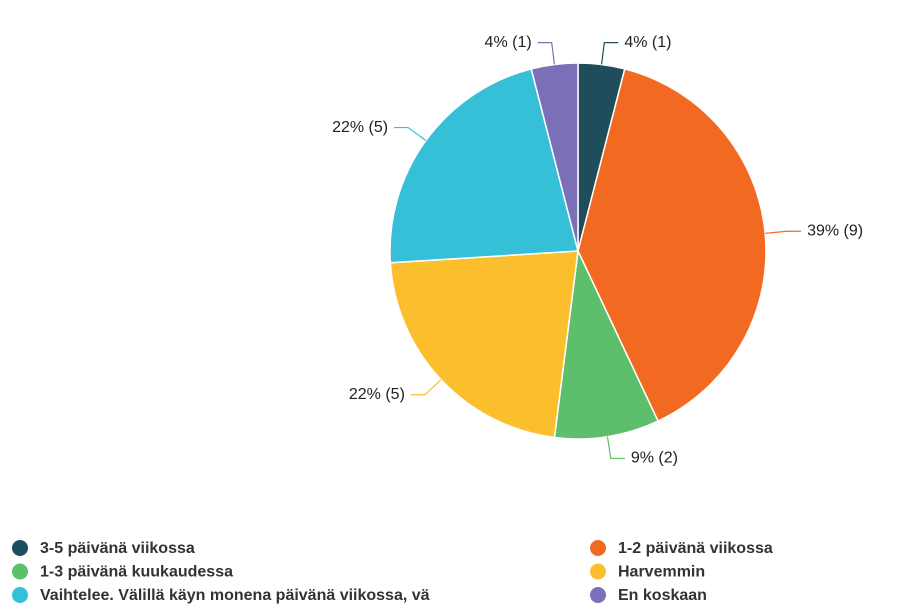 This screenshot has width=917, height=610. Describe the element at coordinates (136, 572) in the screenshot. I see `legend-label: 1-3 päivänä kuukaudessa` at that location.